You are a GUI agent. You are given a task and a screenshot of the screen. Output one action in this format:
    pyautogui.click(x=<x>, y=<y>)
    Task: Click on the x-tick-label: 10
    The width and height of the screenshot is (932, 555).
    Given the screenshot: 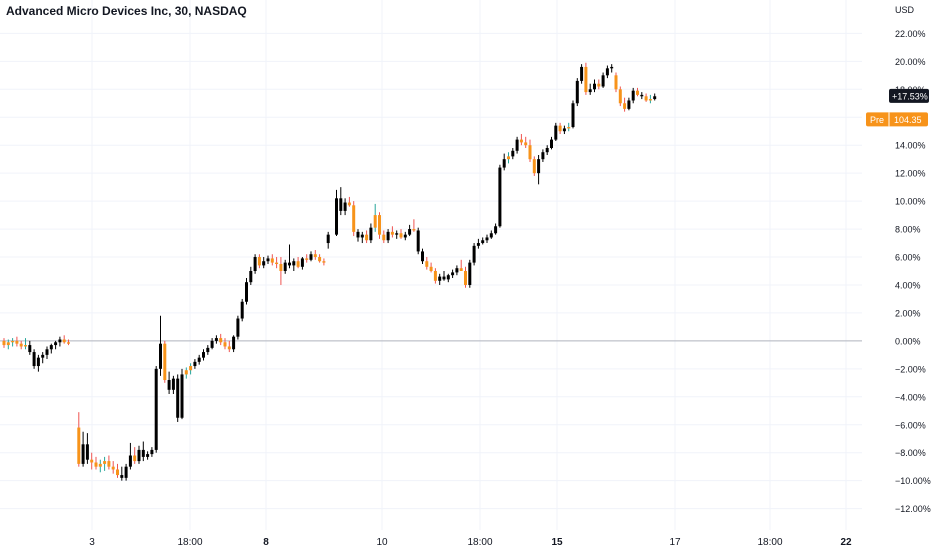 What is the action you would take?
    pyautogui.click(x=382, y=542)
    